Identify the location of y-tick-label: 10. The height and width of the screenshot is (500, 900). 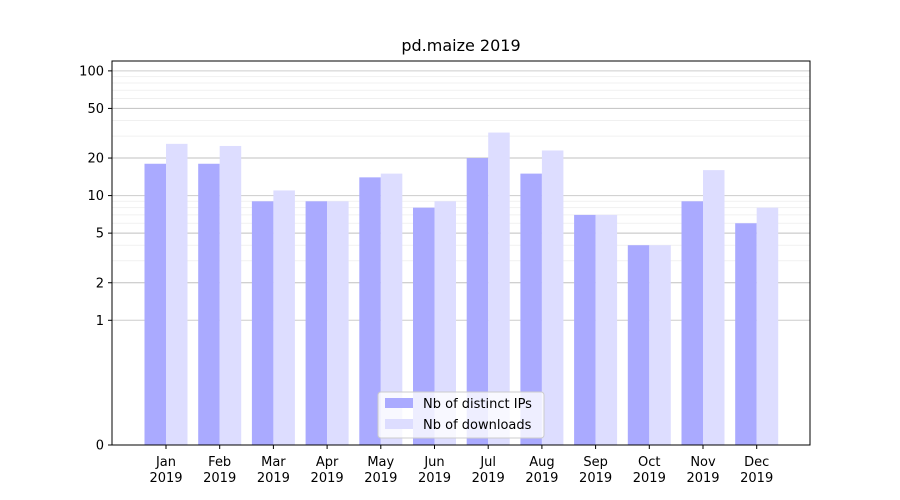
(95, 196).